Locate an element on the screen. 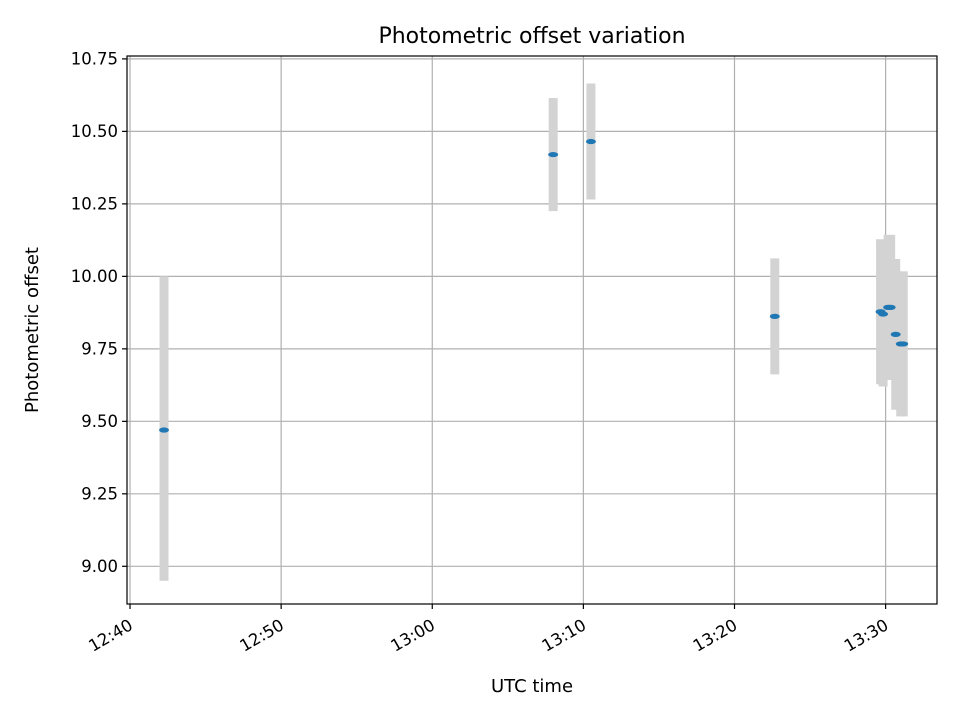  y-tick-label: 9.50 is located at coordinates (99, 421).